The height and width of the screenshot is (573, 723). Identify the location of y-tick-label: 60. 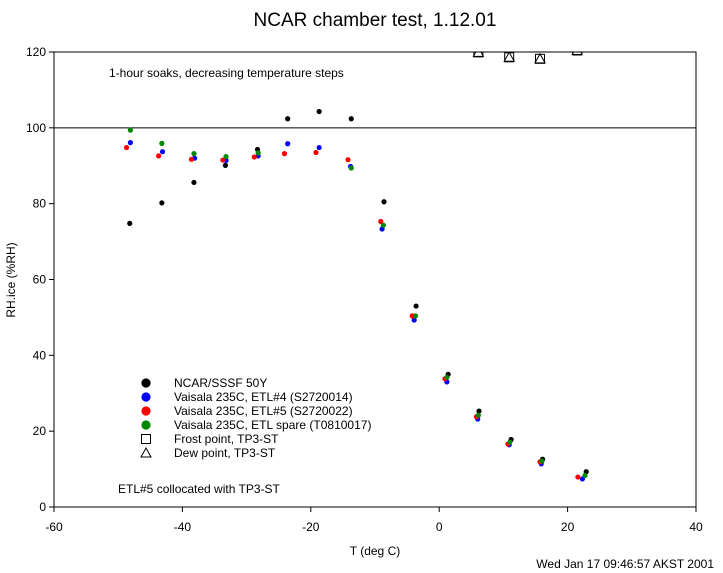
(40, 280).